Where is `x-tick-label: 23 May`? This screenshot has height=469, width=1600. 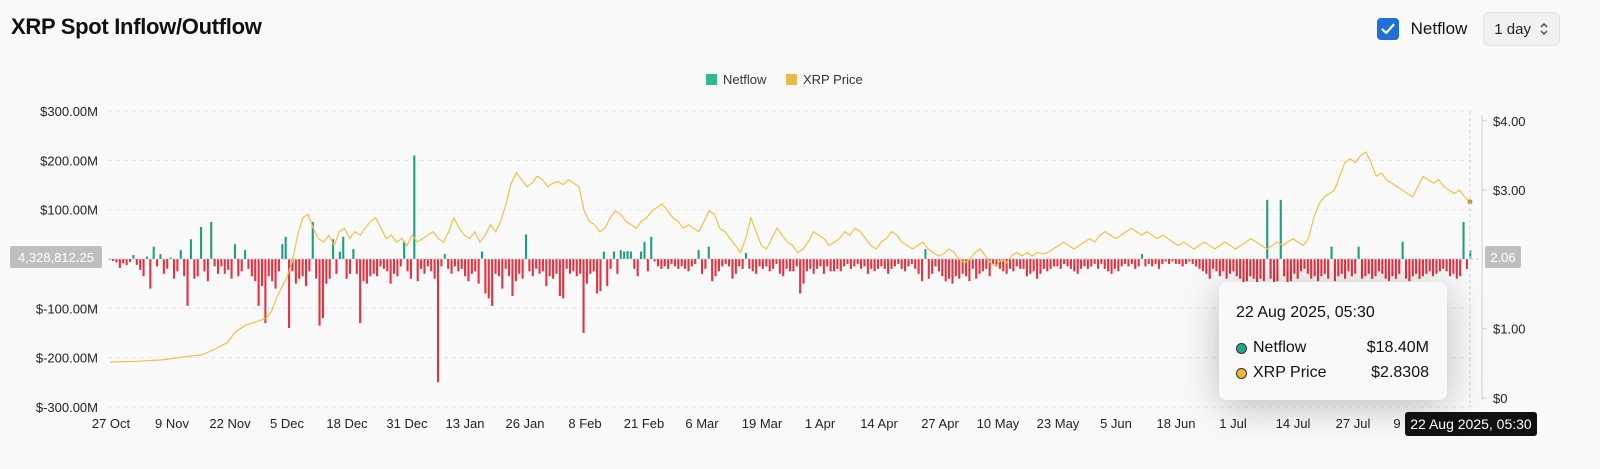 x-tick-label: 23 May is located at coordinates (1058, 423).